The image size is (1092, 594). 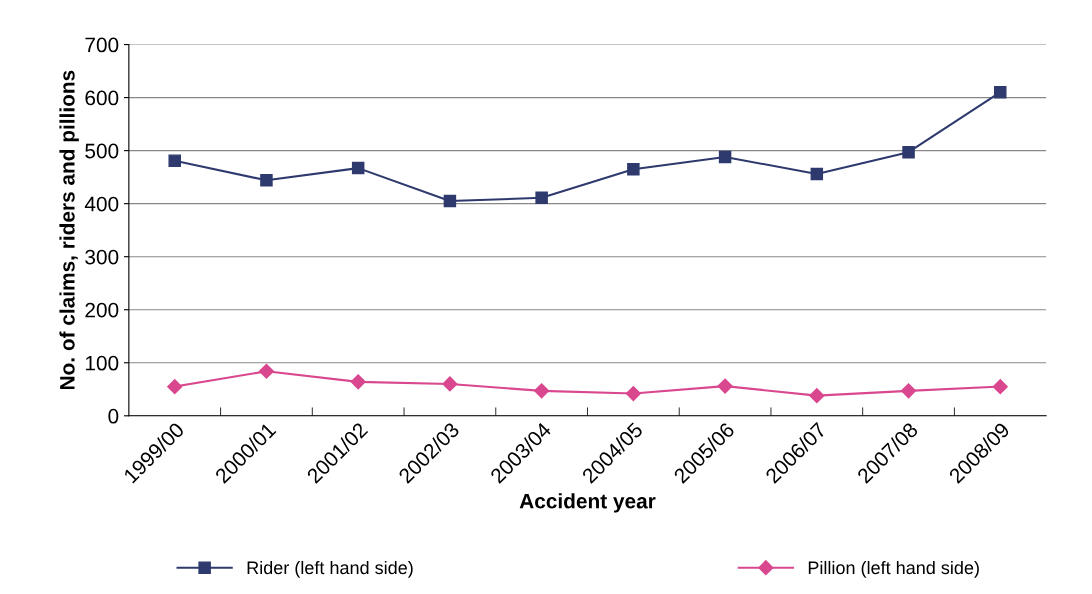 I want to click on y-tick-label: 0, so click(x=113, y=416).